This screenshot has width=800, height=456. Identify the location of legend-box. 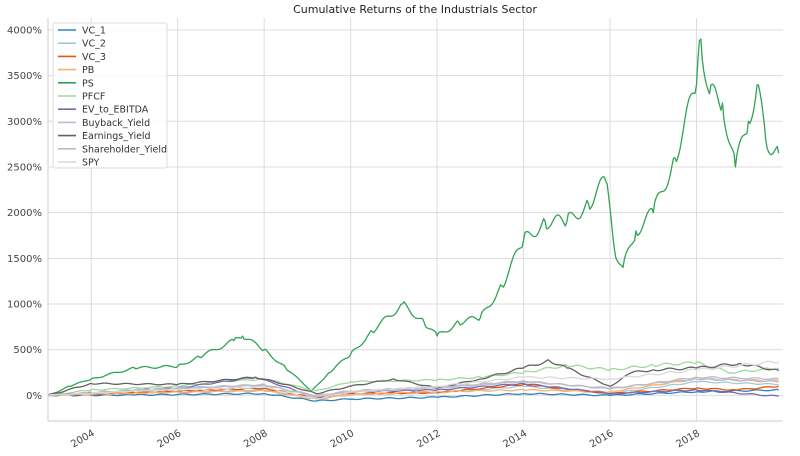
(110, 95).